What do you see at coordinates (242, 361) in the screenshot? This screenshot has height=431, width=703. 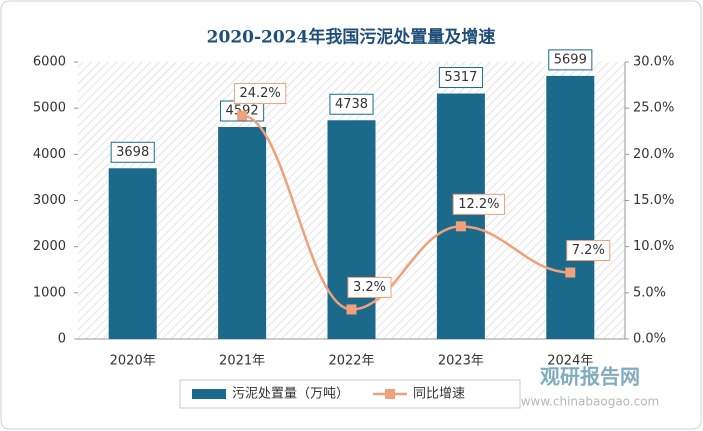 I see `x-tick-label: 2021年` at bounding box center [242, 361].